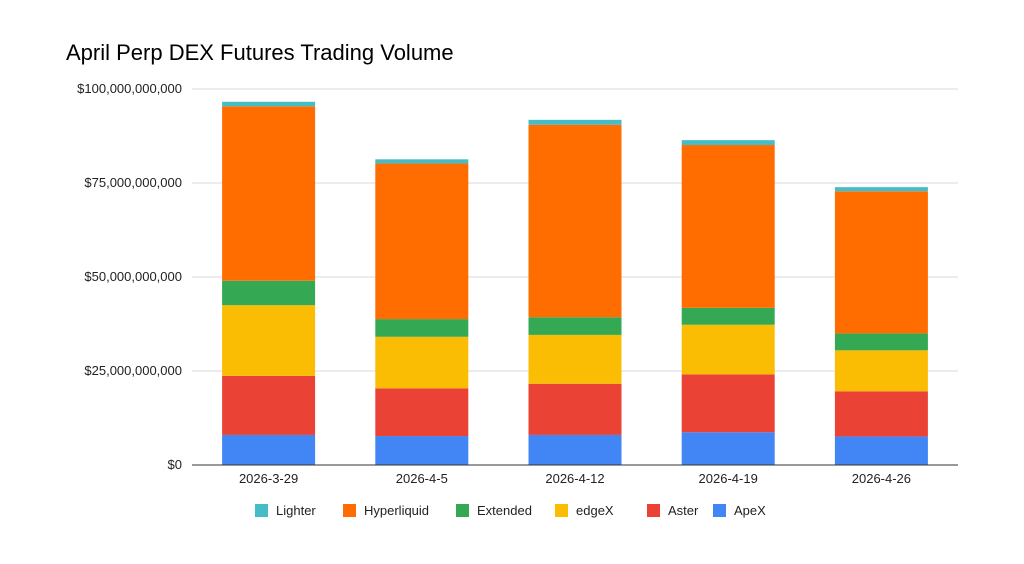 The image size is (1024, 564). What do you see at coordinates (750, 510) in the screenshot?
I see `legend-label-apex: ApeX` at bounding box center [750, 510].